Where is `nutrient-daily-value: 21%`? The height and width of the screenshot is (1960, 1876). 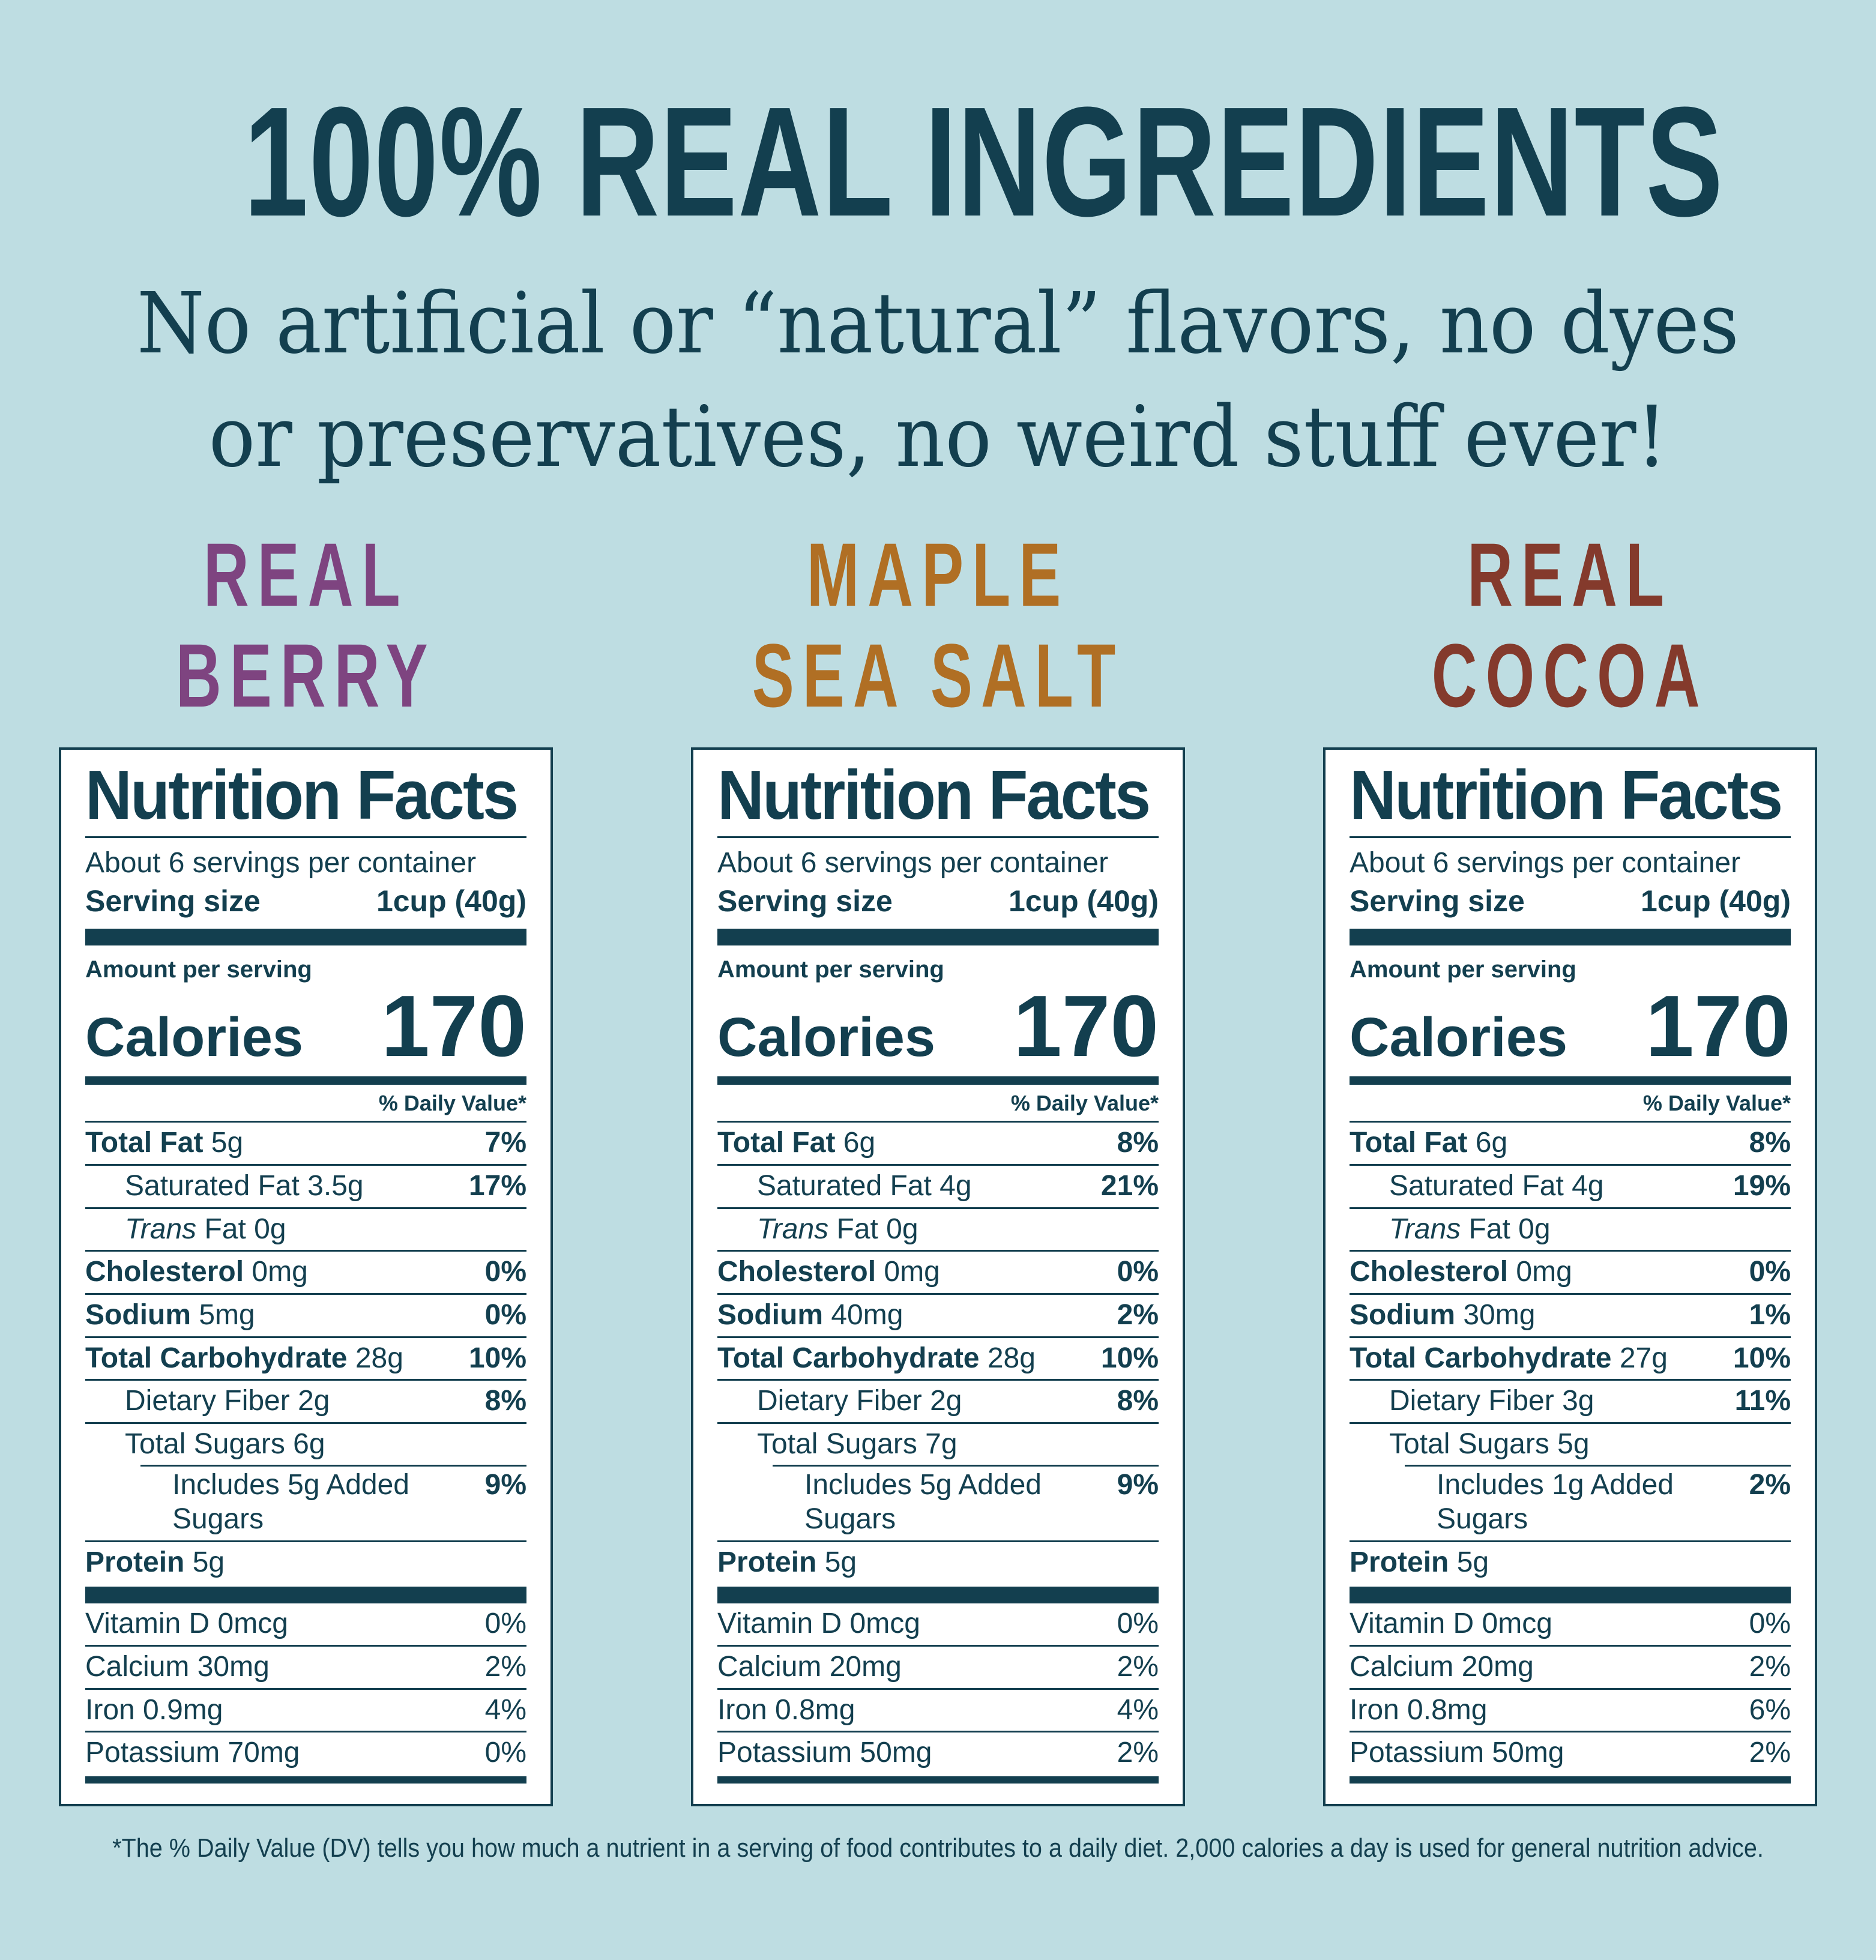
nutrient-daily-value: 21% is located at coordinates (1129, 1186).